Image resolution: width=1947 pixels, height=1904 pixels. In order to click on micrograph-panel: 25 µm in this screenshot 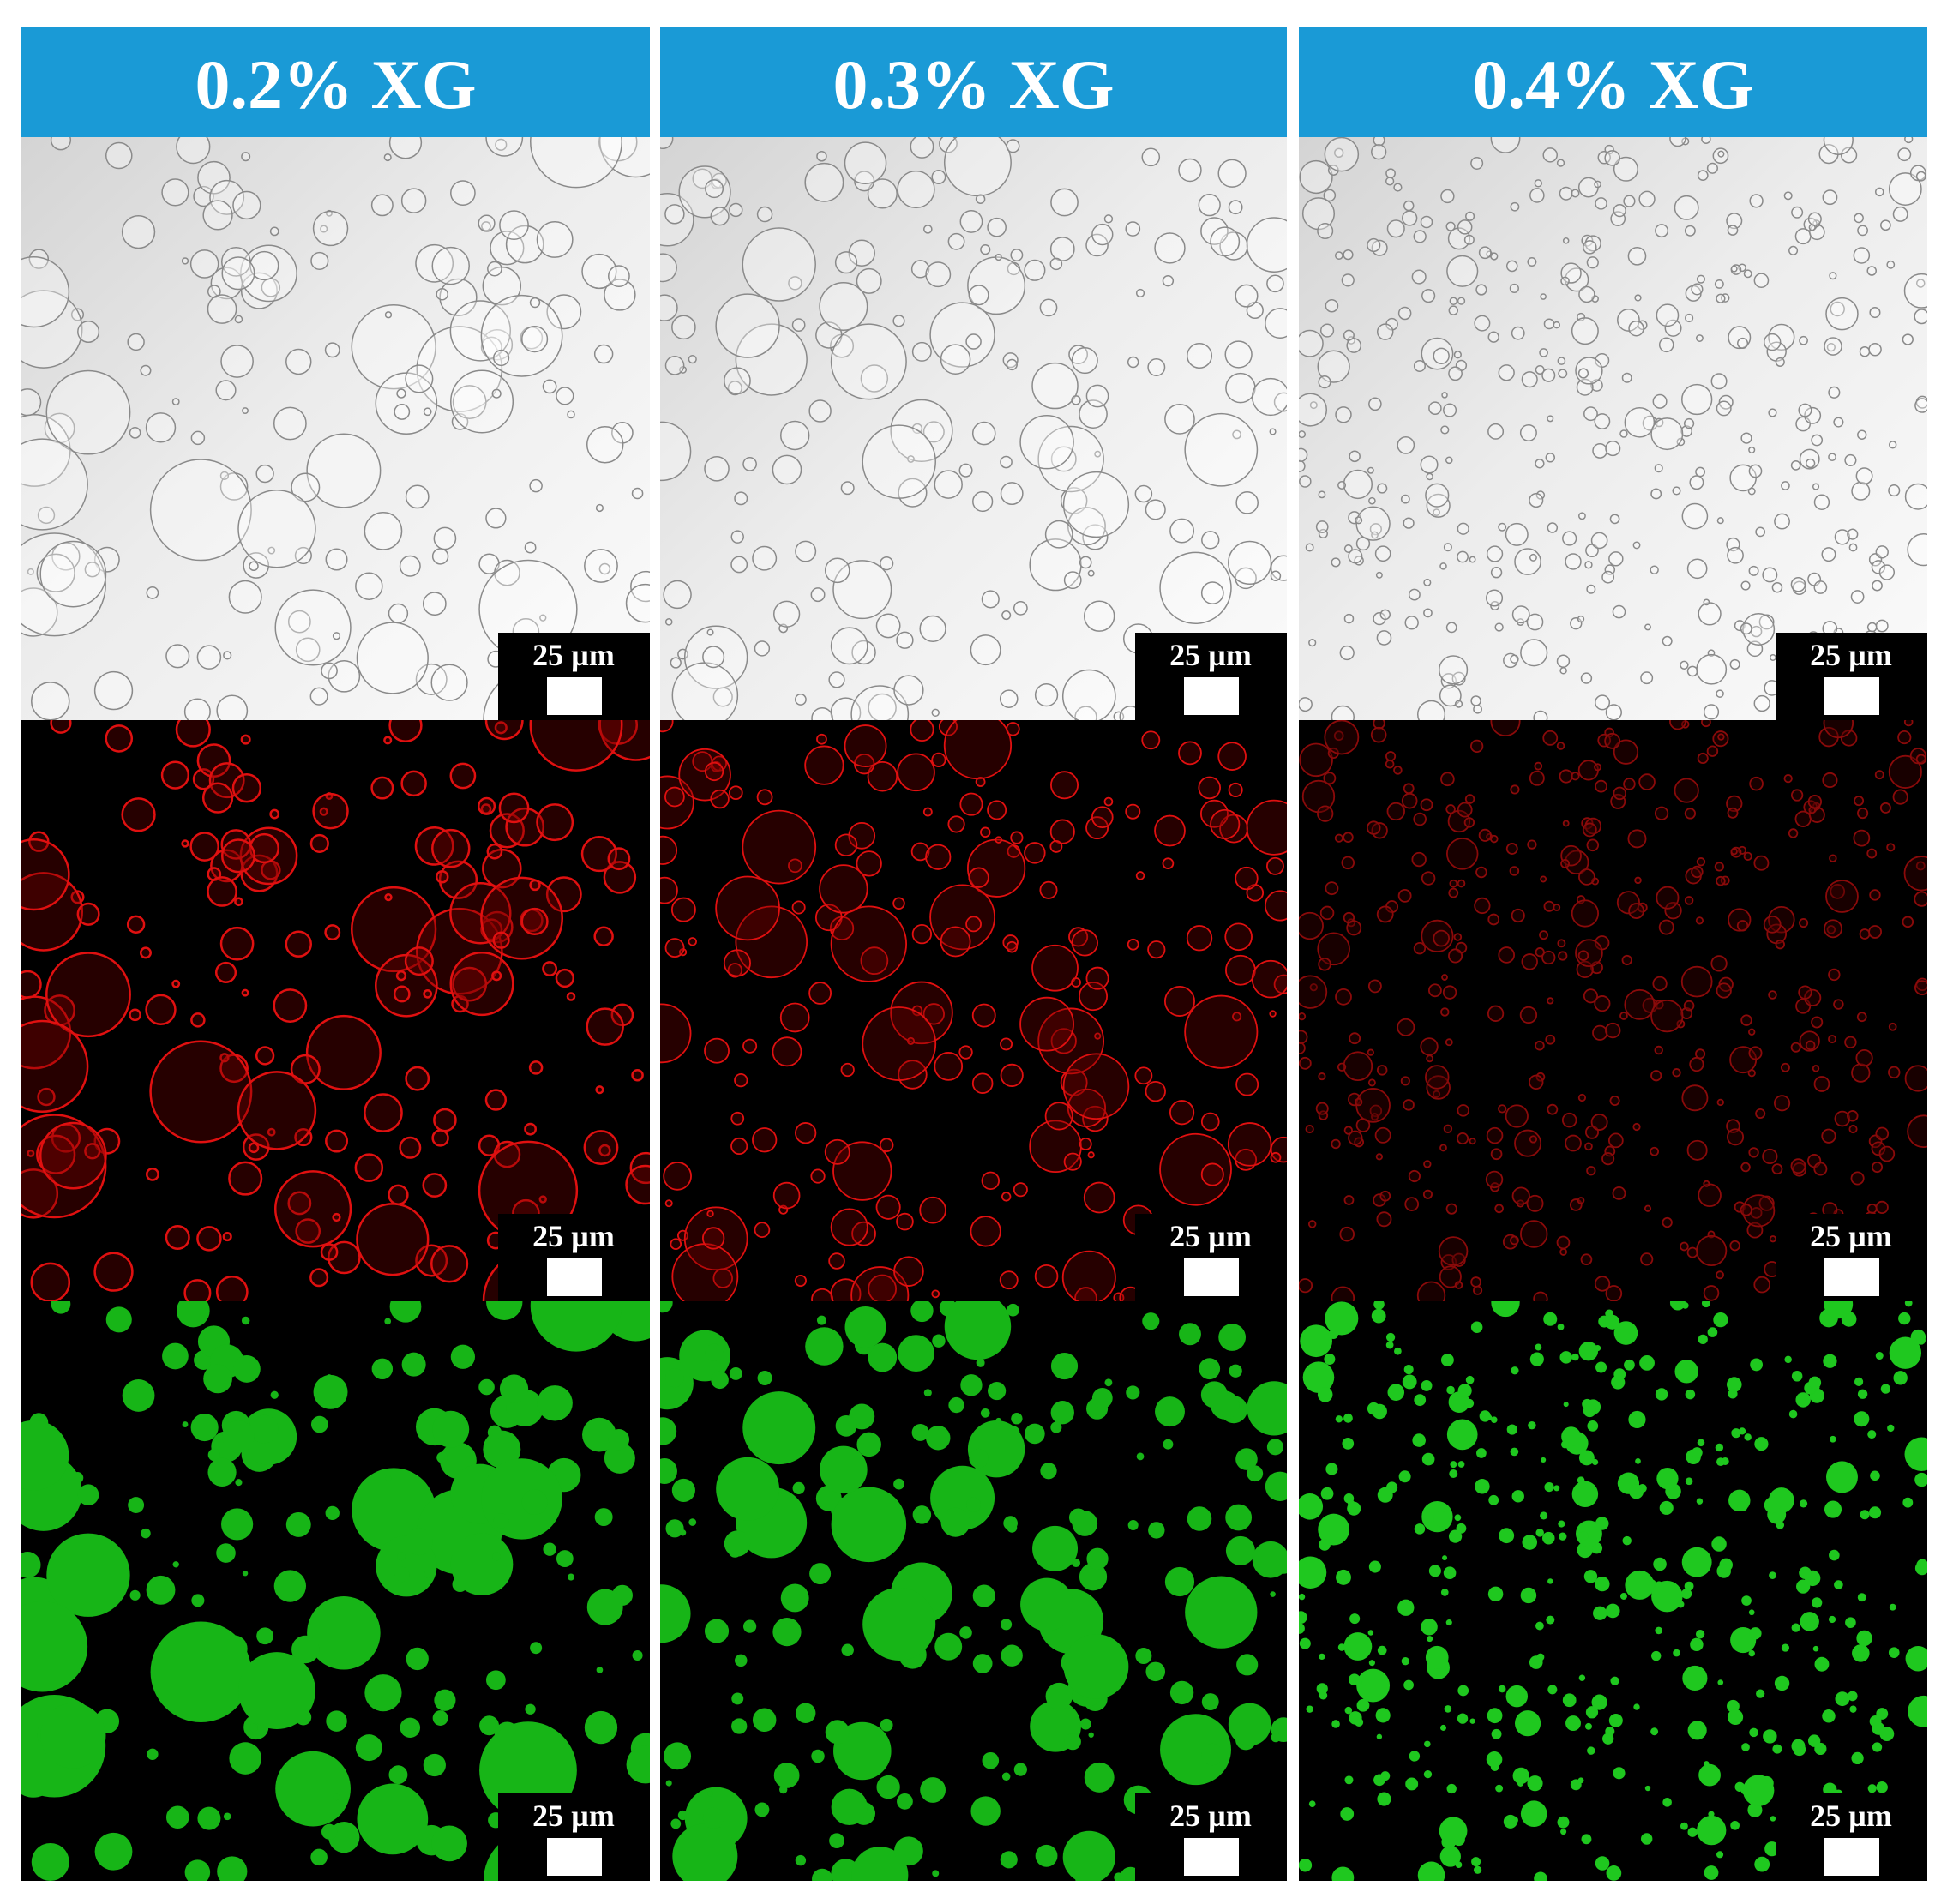, I will do `click(335, 429)`.